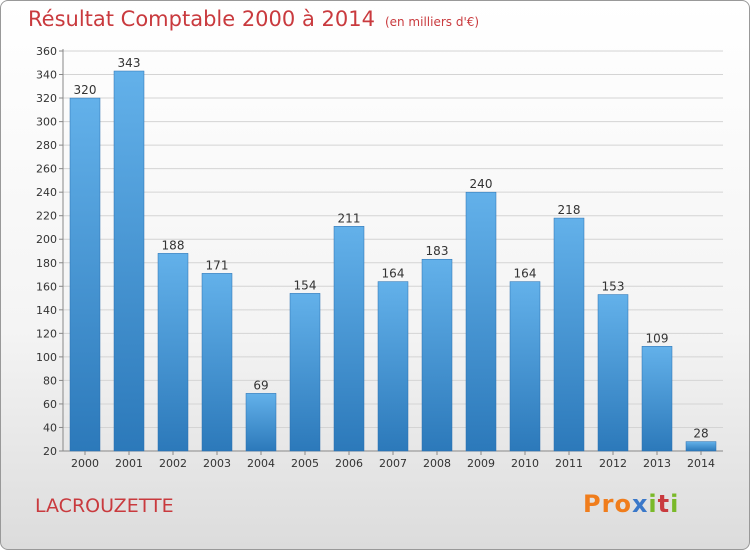 Image resolution: width=750 pixels, height=550 pixels. Describe the element at coordinates (129, 463) in the screenshot. I see `x-tick-label: 2001` at that location.